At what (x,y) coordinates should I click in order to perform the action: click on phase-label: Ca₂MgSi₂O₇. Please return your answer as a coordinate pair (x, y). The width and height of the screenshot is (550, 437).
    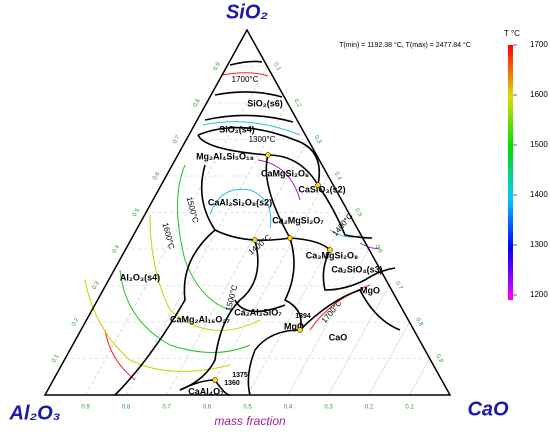
    Looking at the image, I should click on (298, 220).